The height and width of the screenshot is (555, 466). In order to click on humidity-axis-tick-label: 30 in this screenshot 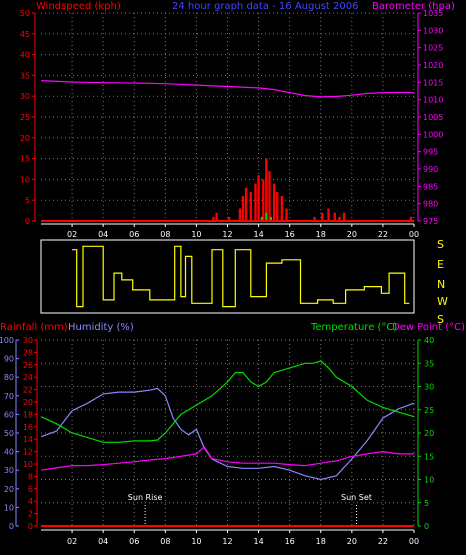, I will do `click(9, 470)`.